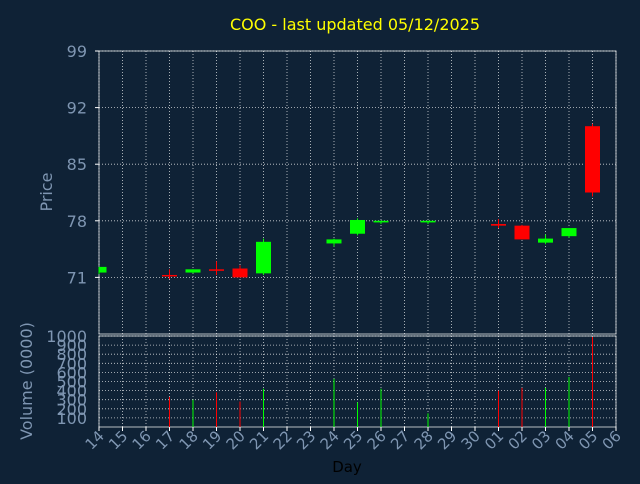 Image resolution: width=640 pixels, height=484 pixels. I want to click on volume-tick-label: 400, so click(71, 391).